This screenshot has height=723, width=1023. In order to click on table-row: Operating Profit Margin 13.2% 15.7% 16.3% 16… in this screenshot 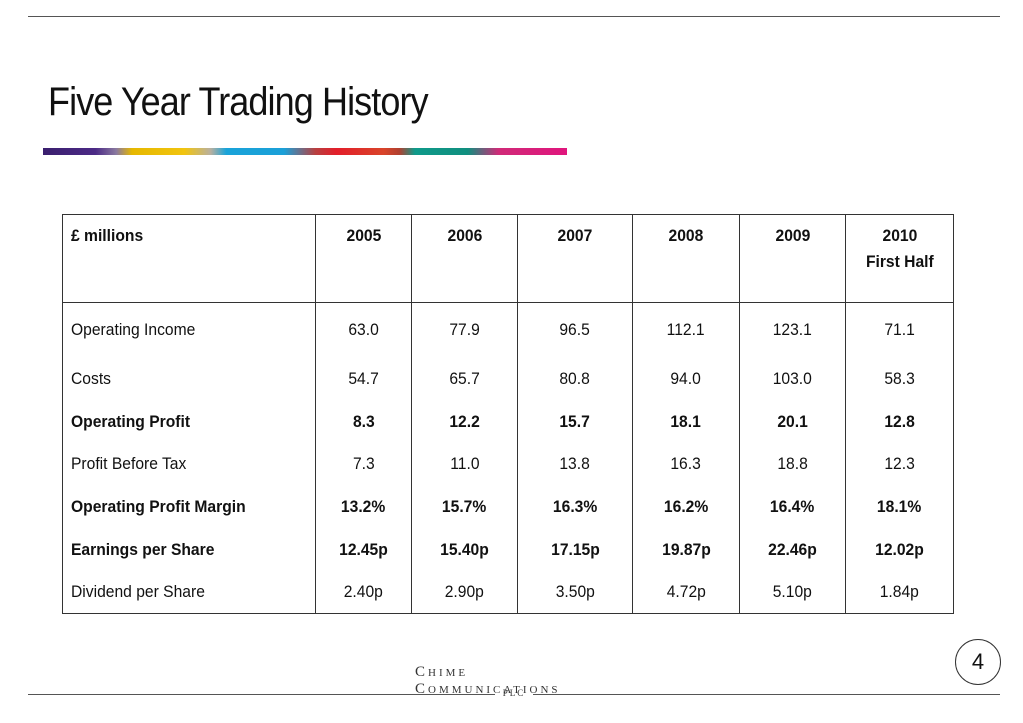, I will do `click(508, 507)`.